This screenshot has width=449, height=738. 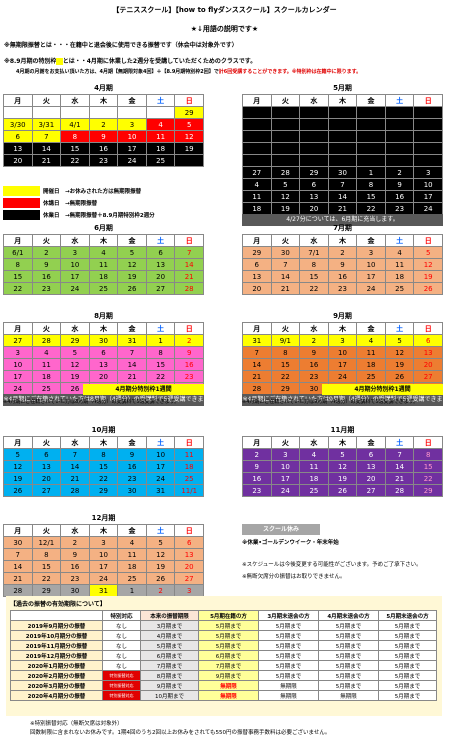 What do you see at coordinates (228, 615) in the screenshot?
I see `table-header: 5月期在籍の方` at bounding box center [228, 615].